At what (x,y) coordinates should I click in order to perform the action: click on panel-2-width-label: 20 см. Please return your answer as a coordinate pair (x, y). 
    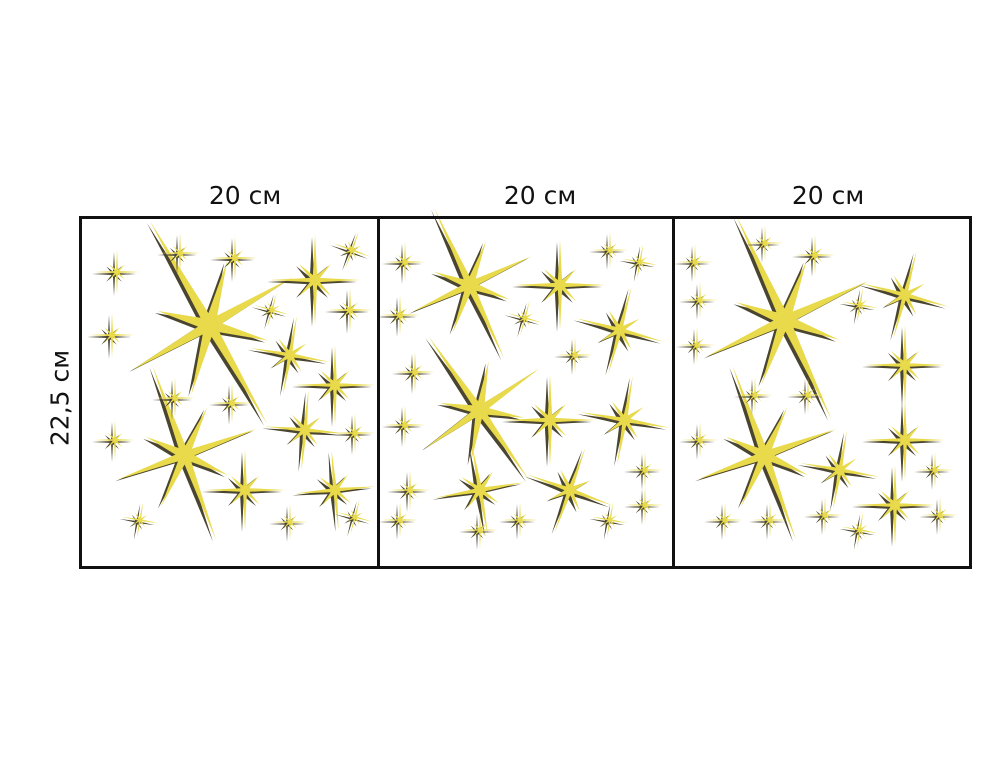
    Looking at the image, I should click on (540, 195).